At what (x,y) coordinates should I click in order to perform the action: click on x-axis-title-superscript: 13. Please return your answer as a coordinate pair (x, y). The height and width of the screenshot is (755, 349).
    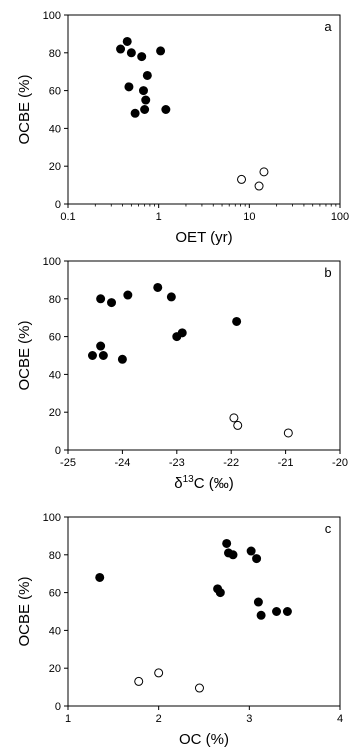
    Looking at the image, I should click on (189, 479).